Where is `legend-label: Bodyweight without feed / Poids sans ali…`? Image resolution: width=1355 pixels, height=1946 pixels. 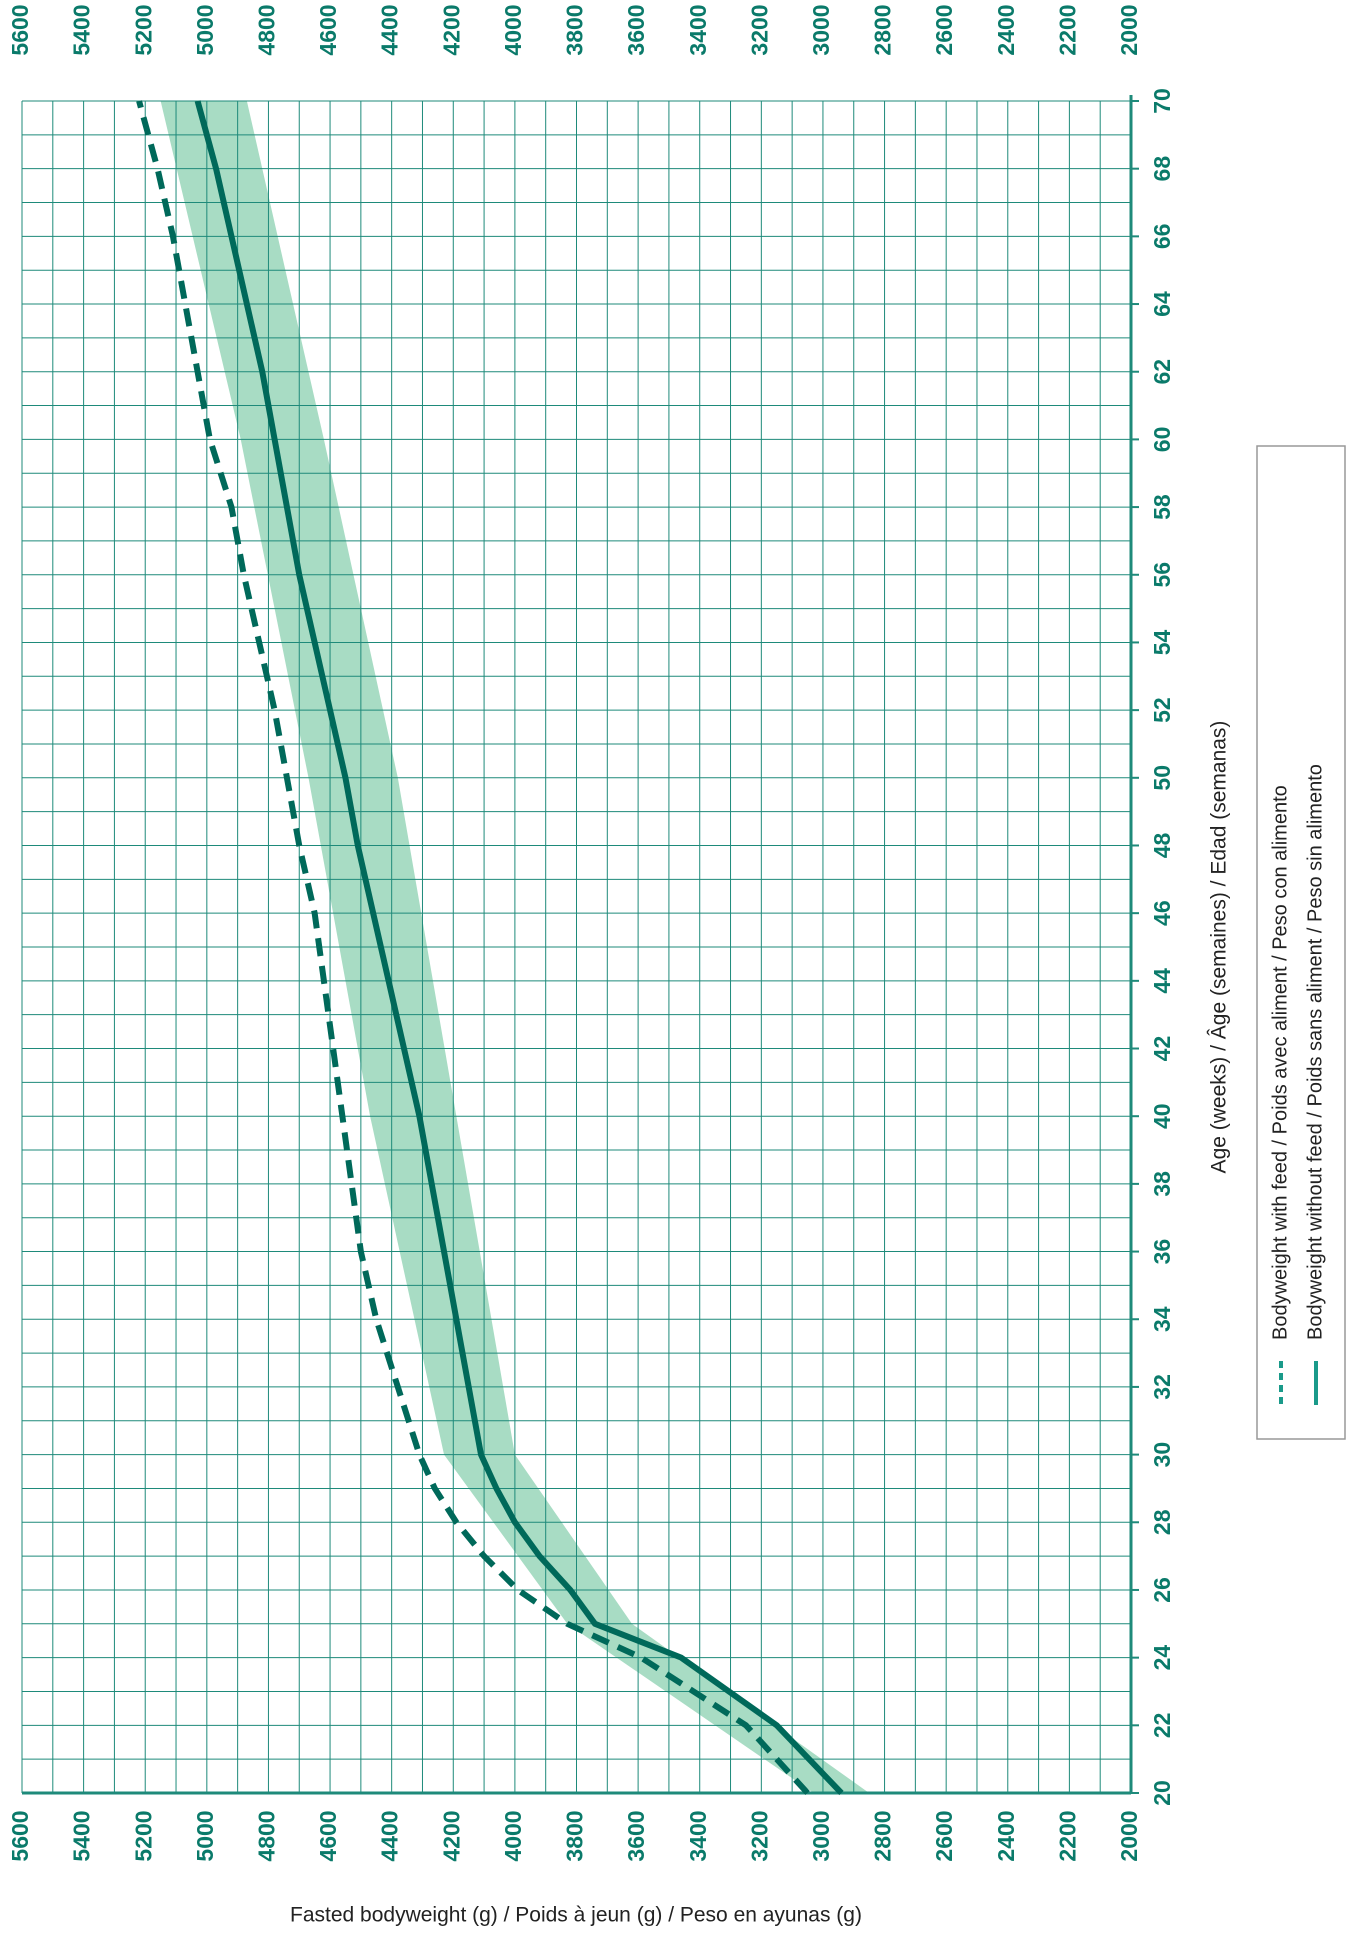
legend-label: Bodyweight without feed / Poids sans ali… is located at coordinates (1315, 1052).